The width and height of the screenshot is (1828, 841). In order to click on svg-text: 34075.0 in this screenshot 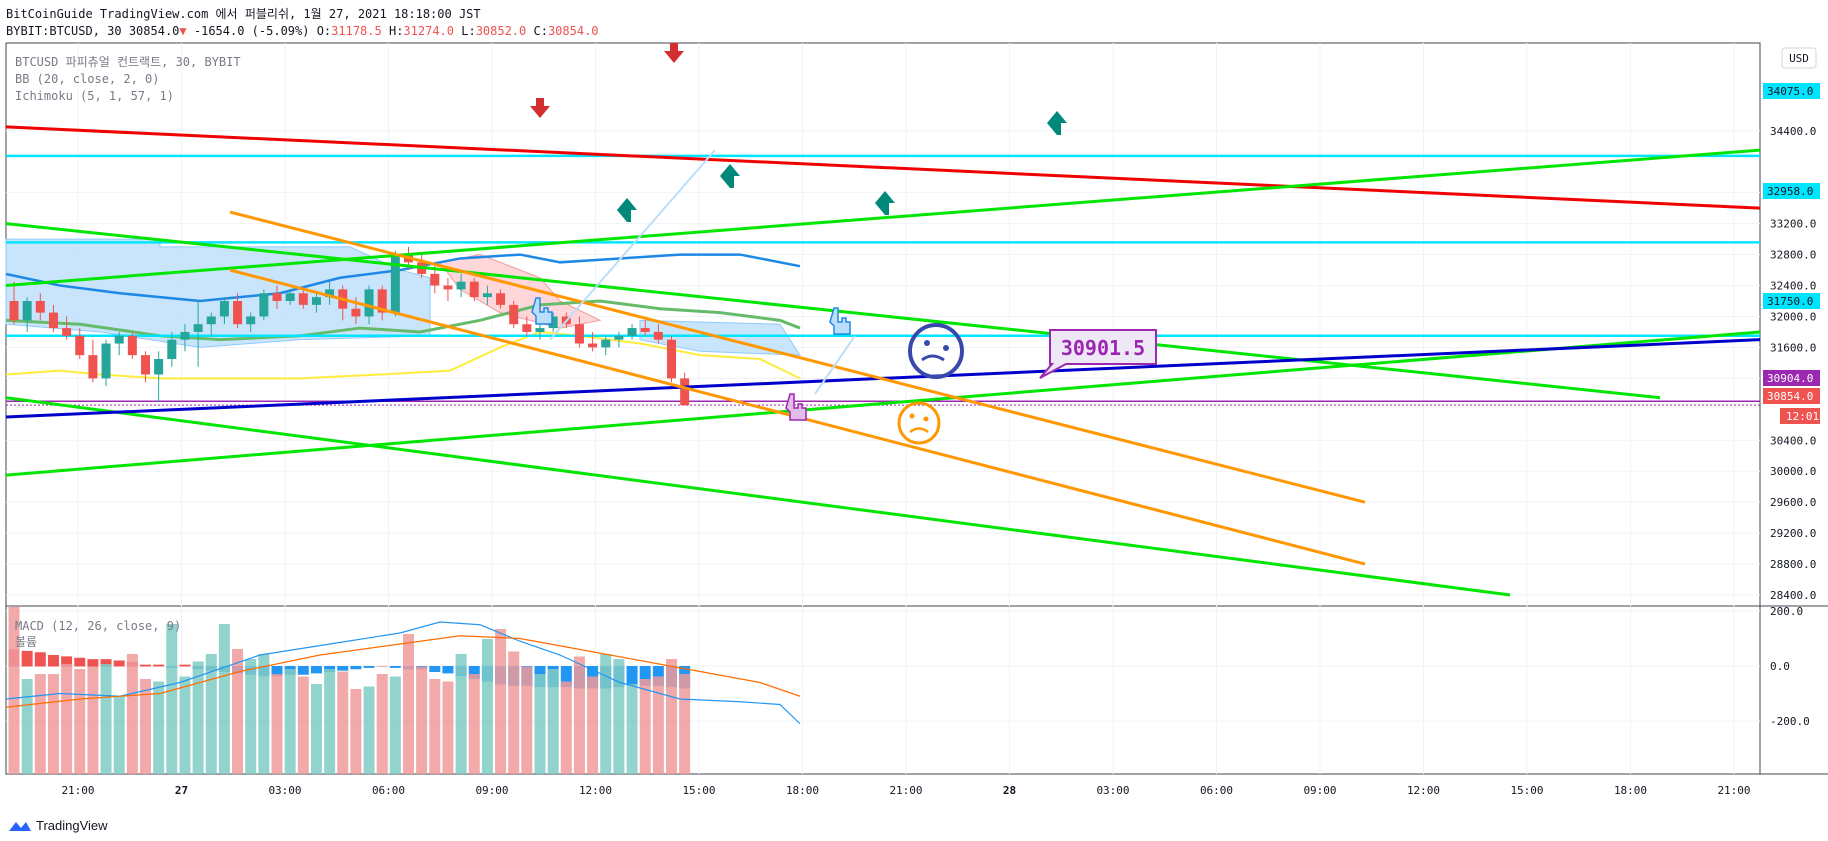, I will do `click(1790, 91)`.